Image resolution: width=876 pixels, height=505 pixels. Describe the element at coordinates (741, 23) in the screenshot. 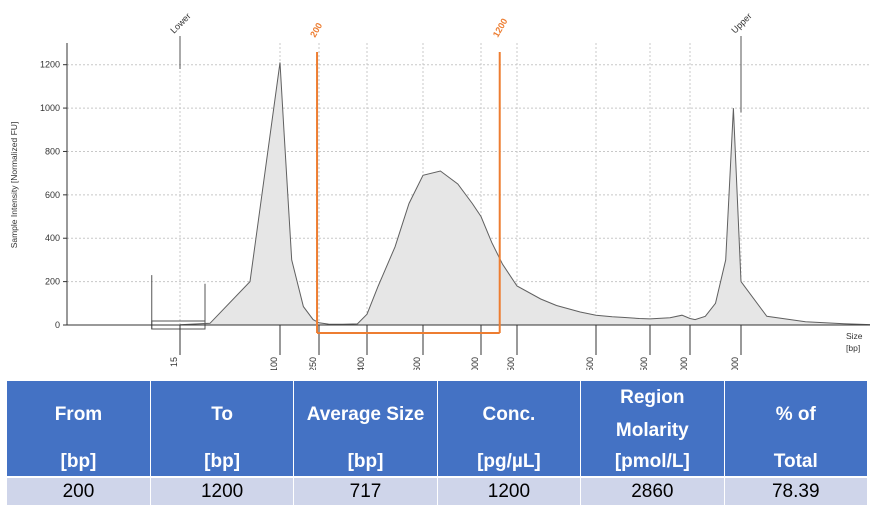

I see `marker-label: Upper` at that location.